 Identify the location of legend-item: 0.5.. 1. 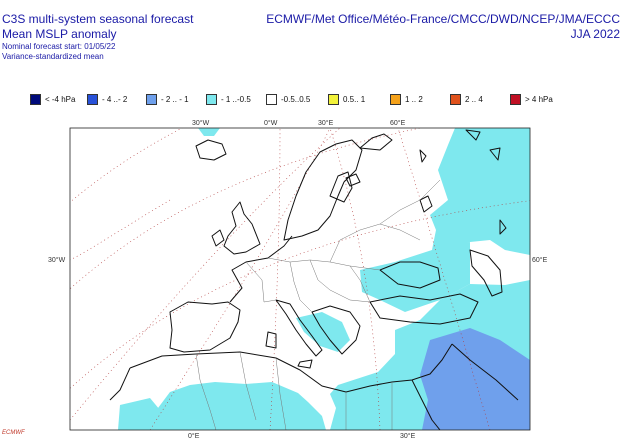
(346, 99).